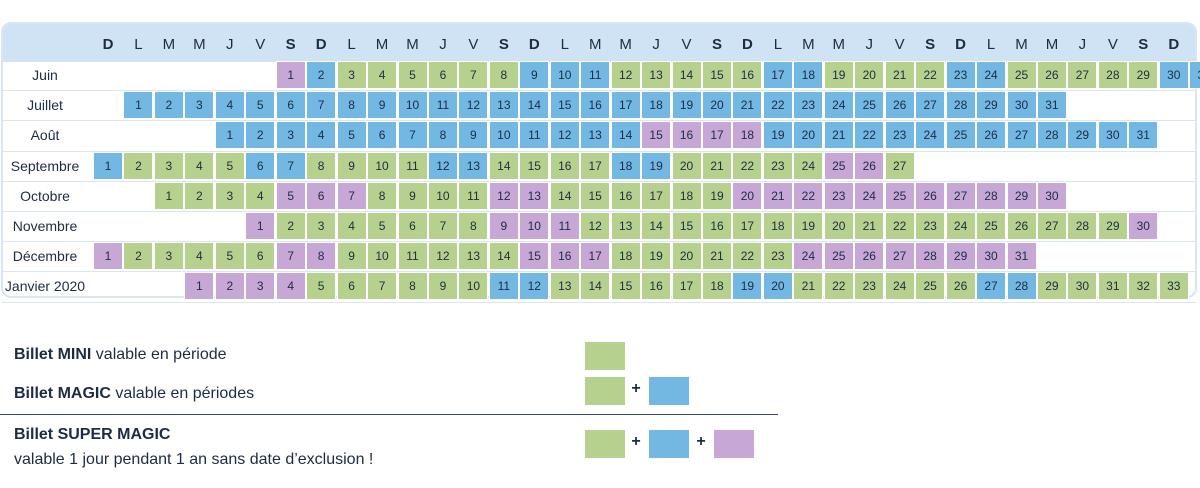 Image resolution: width=1200 pixels, height=488 pixels. What do you see at coordinates (808, 195) in the screenshot?
I see `day-cell: 22` at bounding box center [808, 195].